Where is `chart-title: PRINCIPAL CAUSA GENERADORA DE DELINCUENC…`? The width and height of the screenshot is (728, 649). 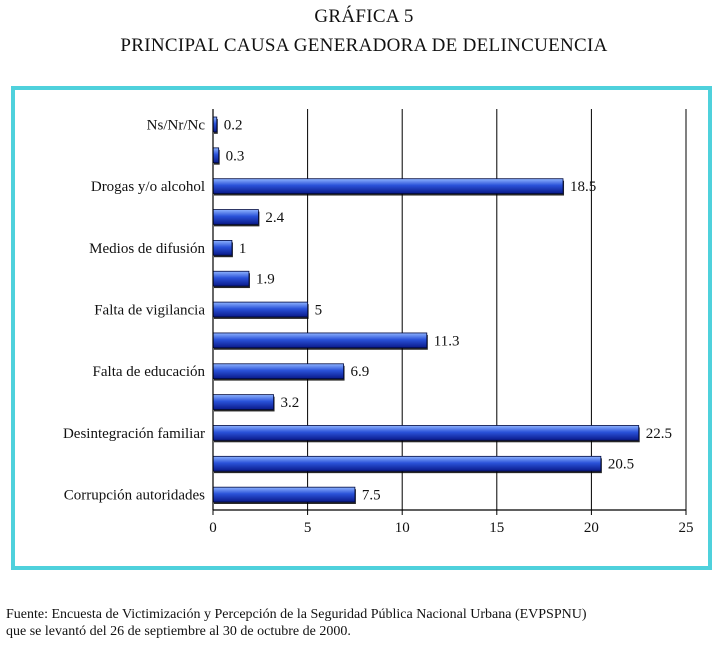 chart-title: PRINCIPAL CAUSA GENERADORA DE DELINCUENC… is located at coordinates (364, 45).